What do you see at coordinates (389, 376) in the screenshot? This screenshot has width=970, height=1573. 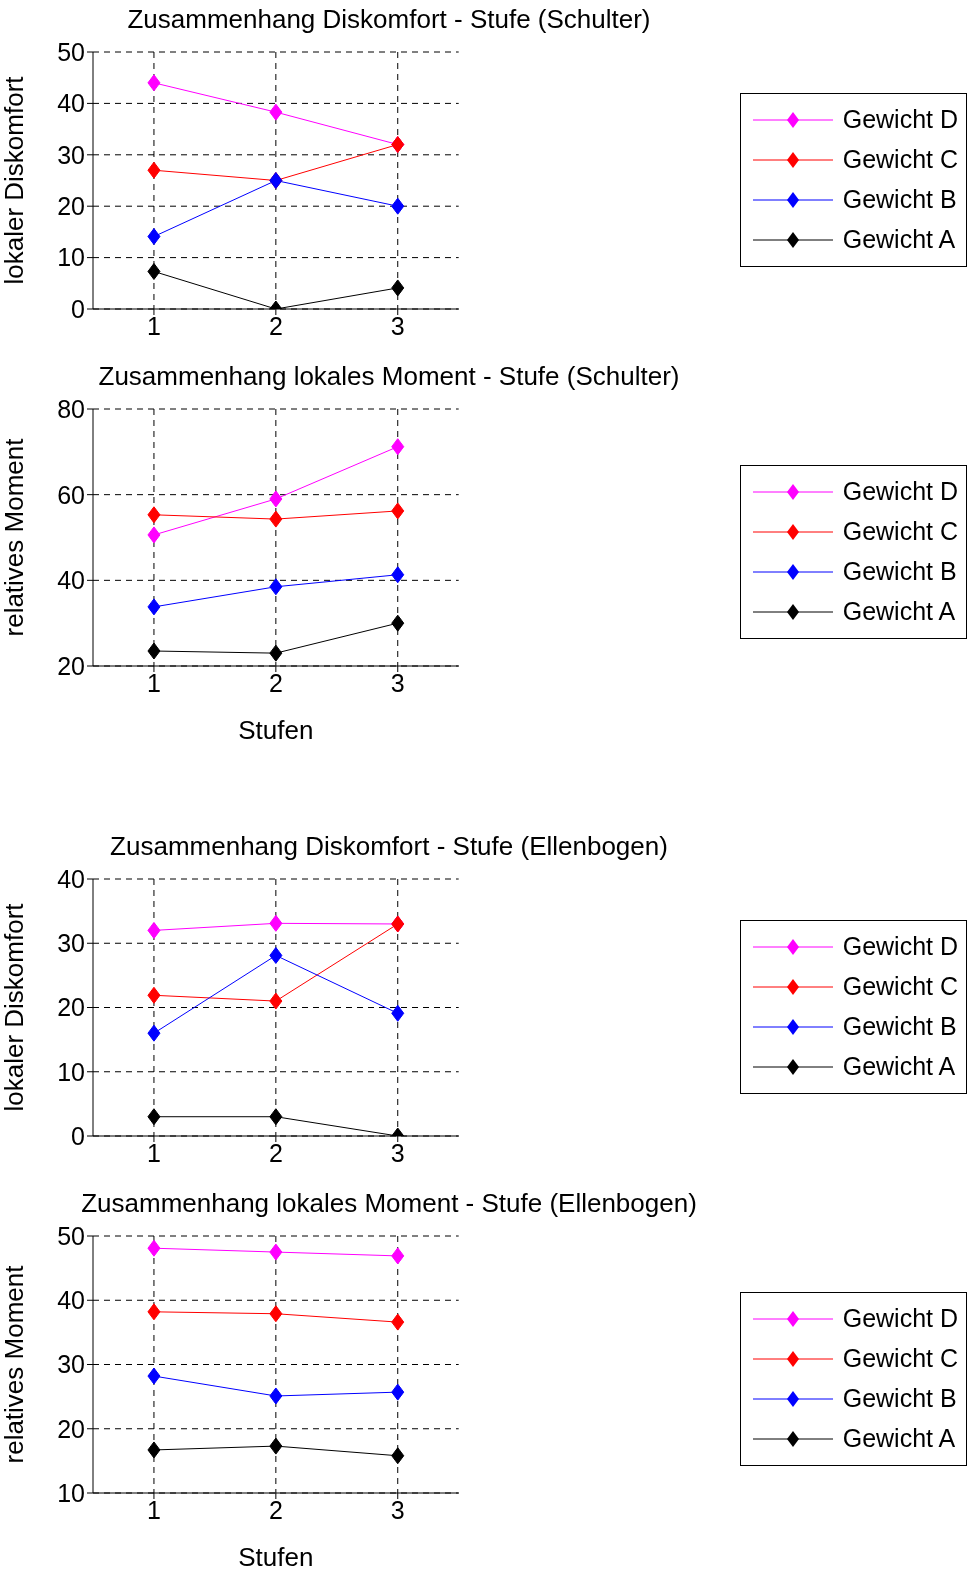 I see `chart-title: Zusammenhang lokales Moment - Stufe (Schulter)` at bounding box center [389, 376].